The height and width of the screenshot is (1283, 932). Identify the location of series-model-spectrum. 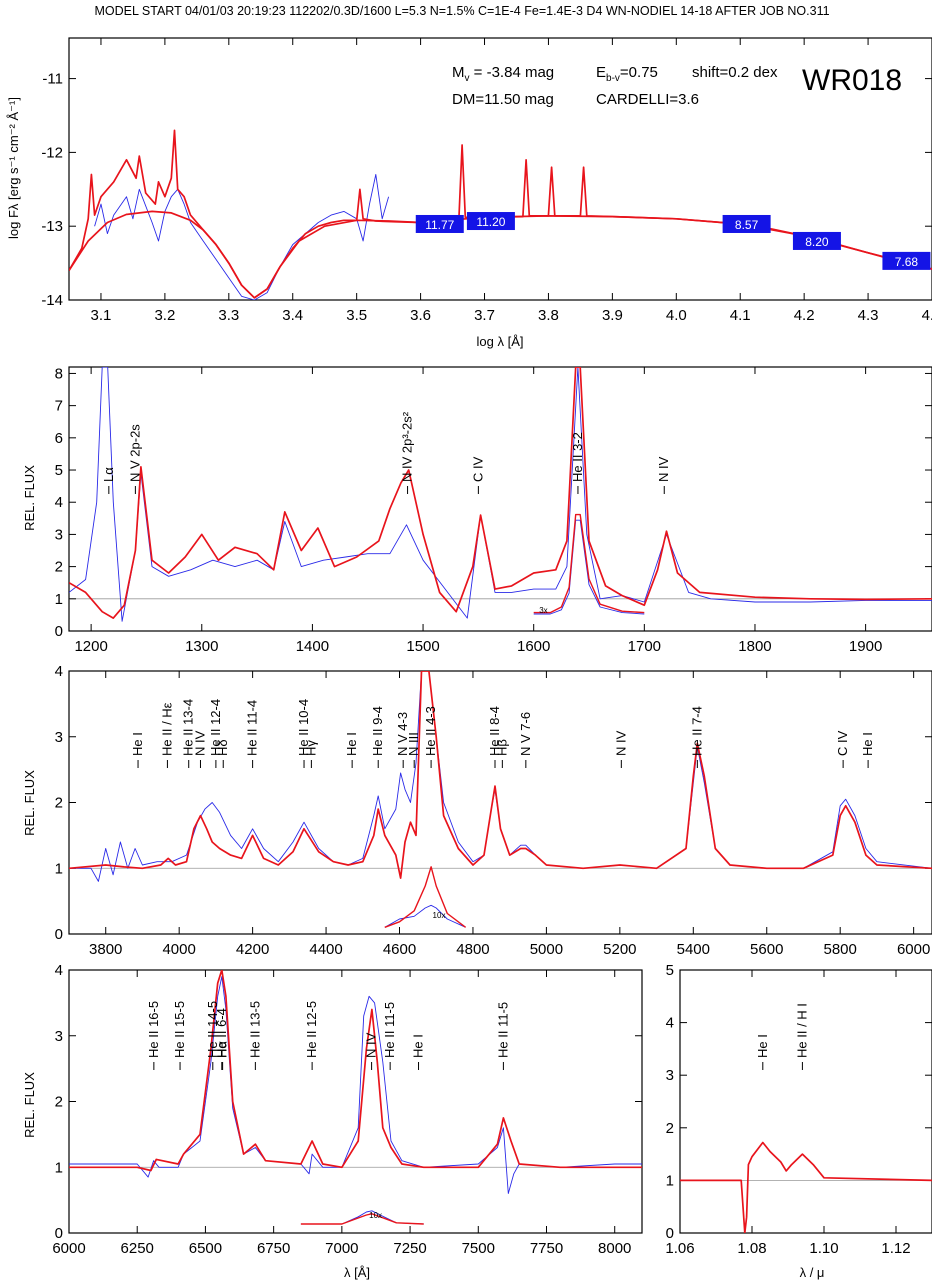
(500, 214).